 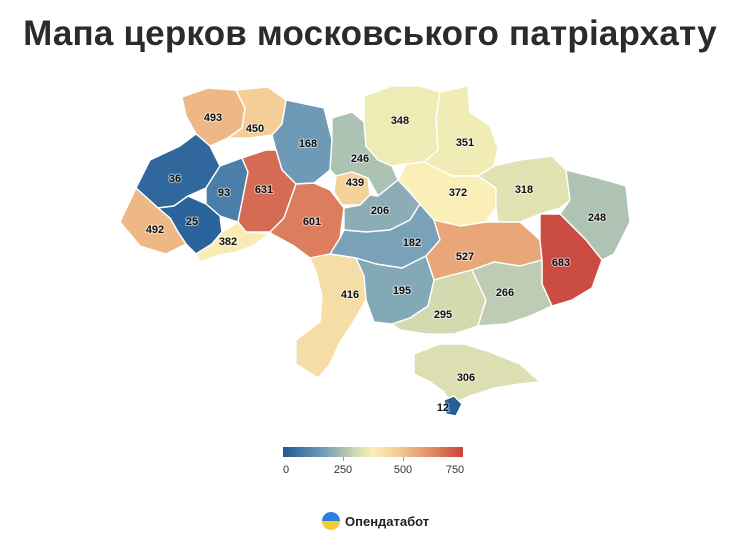 I want to click on region-label-zhytomyr: 168, so click(x=308, y=144).